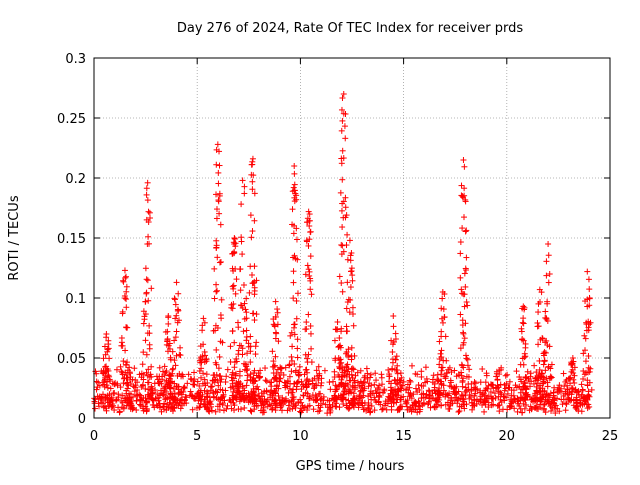 The image size is (640, 485). I want to click on x-tick-label: 10, so click(300, 436).